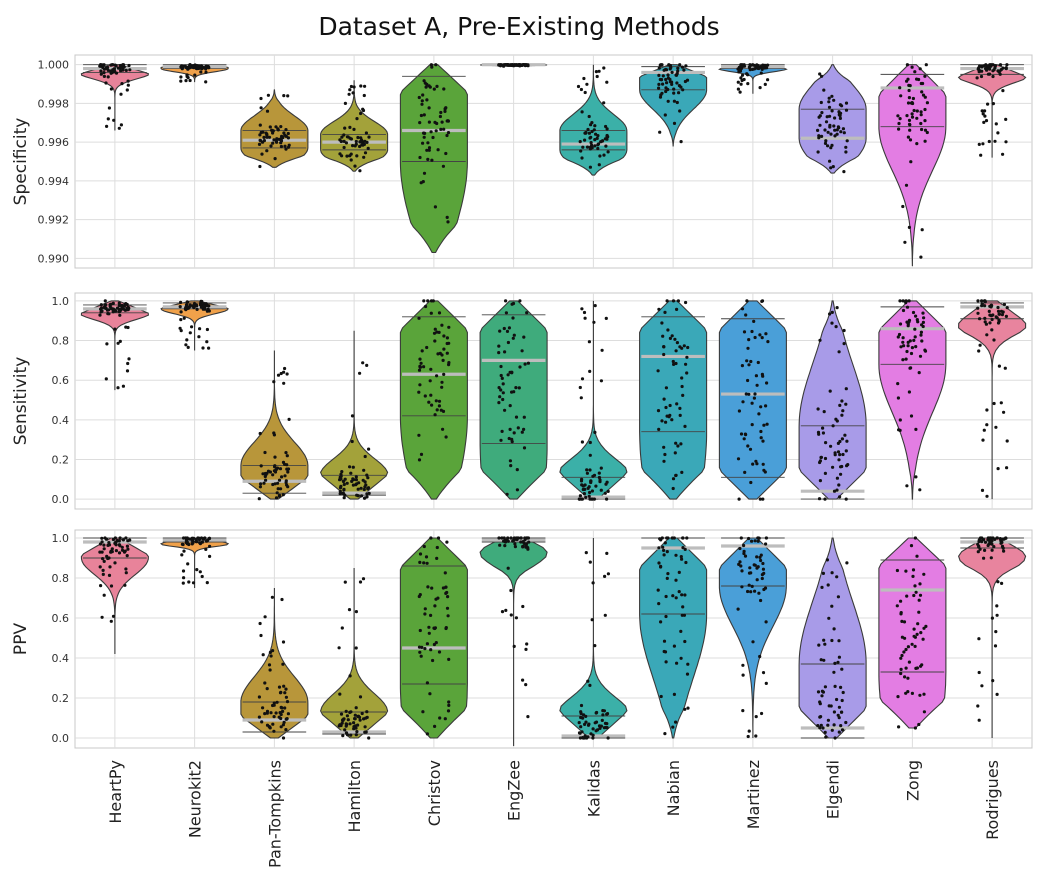 The height and width of the screenshot is (879, 1038). I want to click on violin-neurokit2, so click(194, 325).